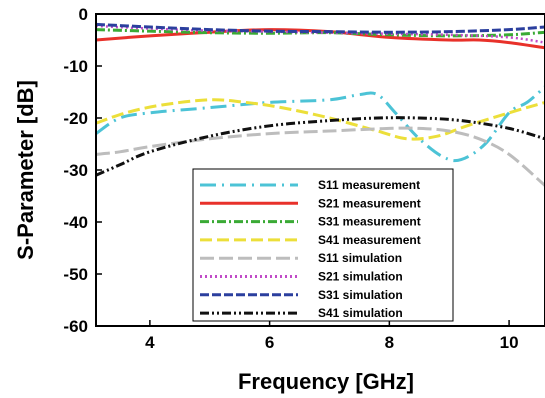 The image size is (545, 398). I want to click on legend-label: S31 simulation, so click(360, 295).